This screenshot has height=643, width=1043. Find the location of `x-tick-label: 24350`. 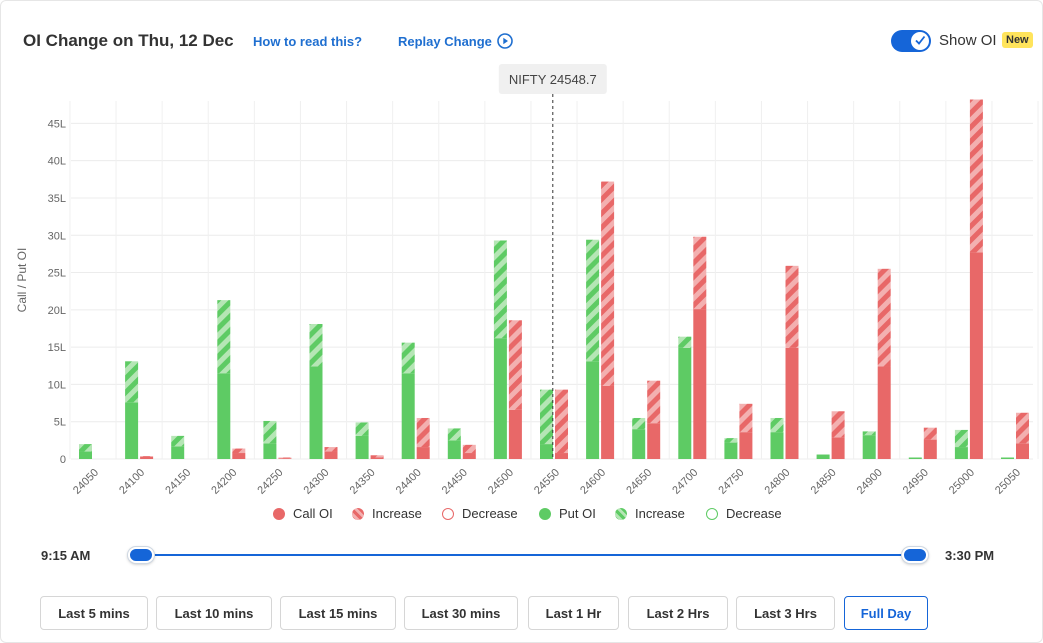

x-tick-label: 24350 is located at coordinates (363, 482).